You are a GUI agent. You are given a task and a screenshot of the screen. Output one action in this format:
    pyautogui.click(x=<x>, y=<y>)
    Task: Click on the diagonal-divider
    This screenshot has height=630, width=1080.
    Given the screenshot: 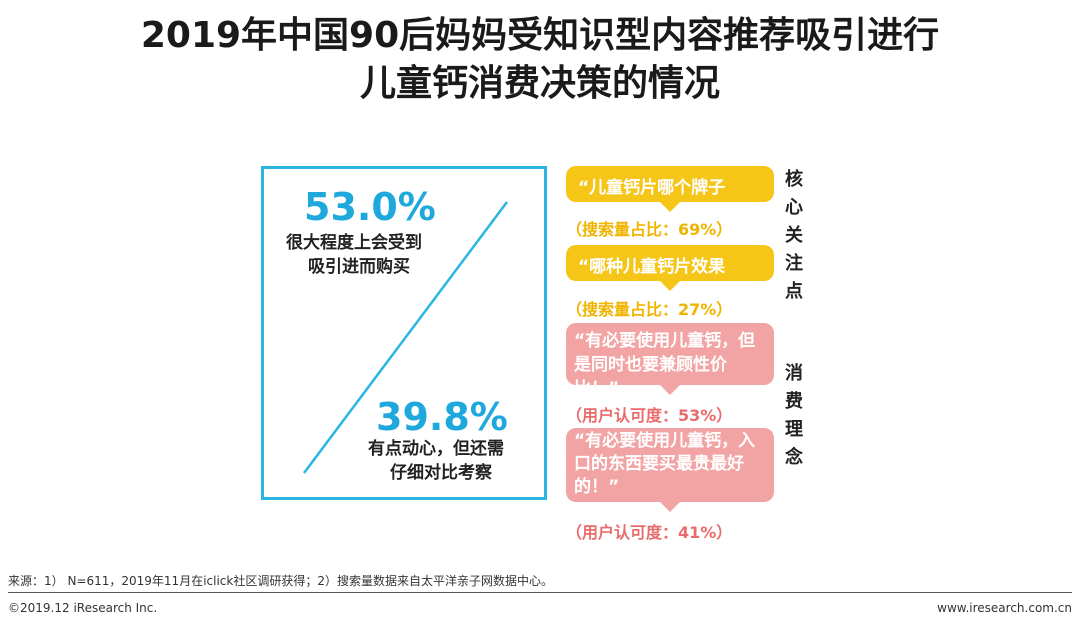 What is the action you would take?
    pyautogui.click(x=405, y=337)
    